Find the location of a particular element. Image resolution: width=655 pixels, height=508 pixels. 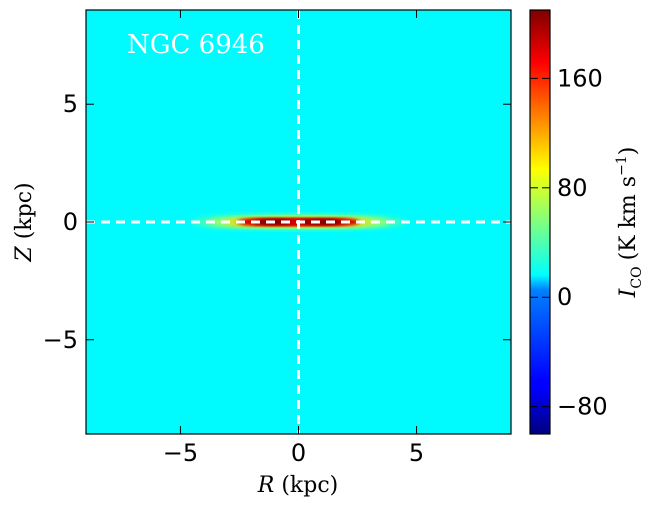

colorbar: −80 0 80 160 ICO (K km s−1) is located at coordinates (587, 222).